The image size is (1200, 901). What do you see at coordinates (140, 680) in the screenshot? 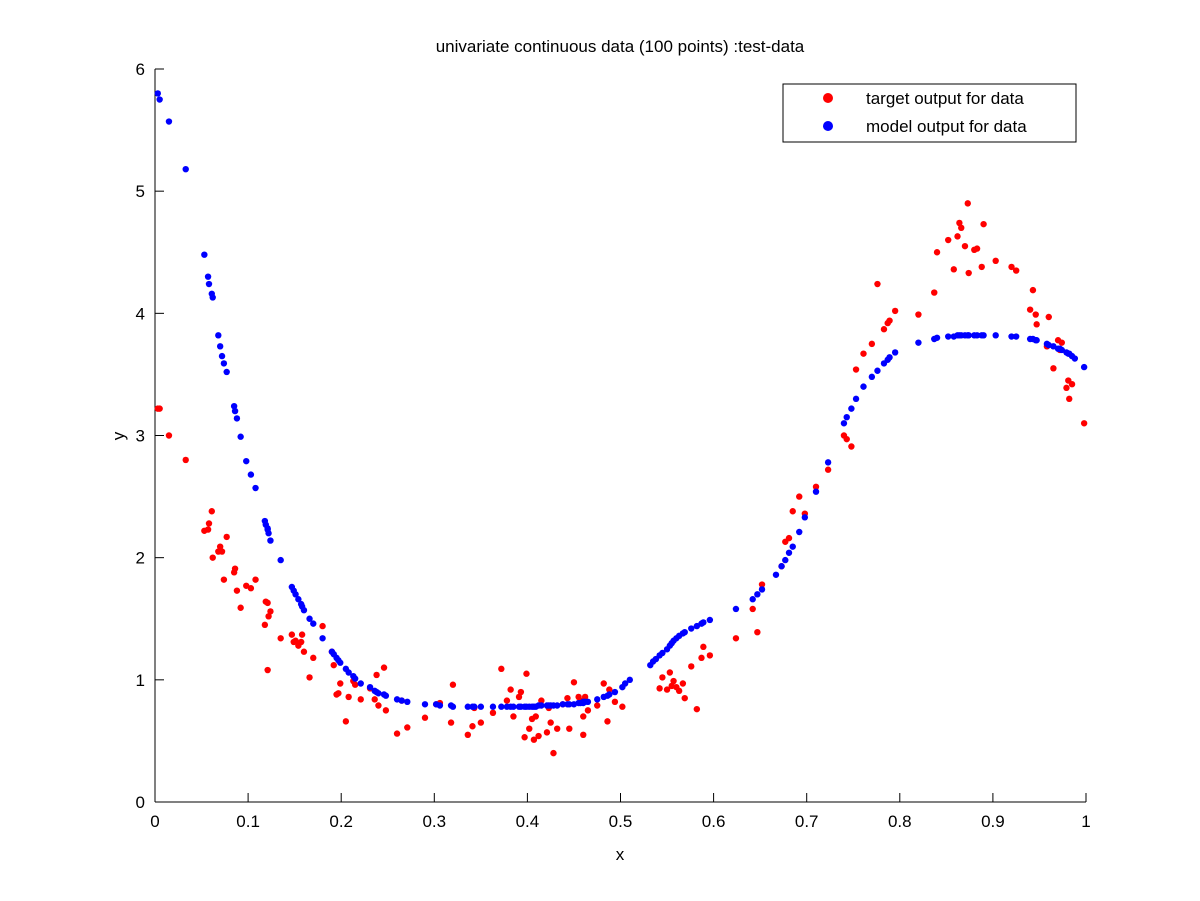
I see `y-tick-label: 1` at bounding box center [140, 680].